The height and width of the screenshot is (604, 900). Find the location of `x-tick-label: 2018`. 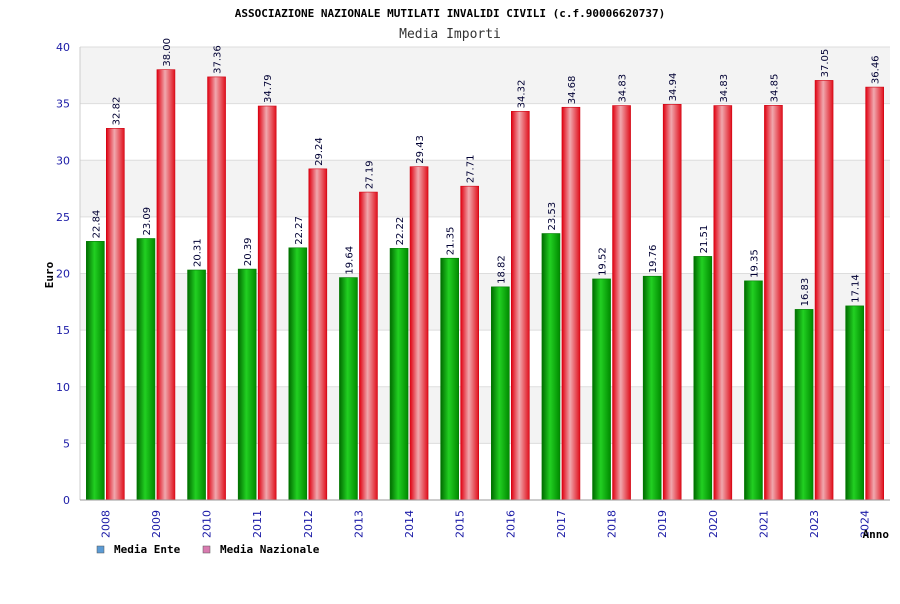

x-tick-label: 2018 is located at coordinates (612, 524).